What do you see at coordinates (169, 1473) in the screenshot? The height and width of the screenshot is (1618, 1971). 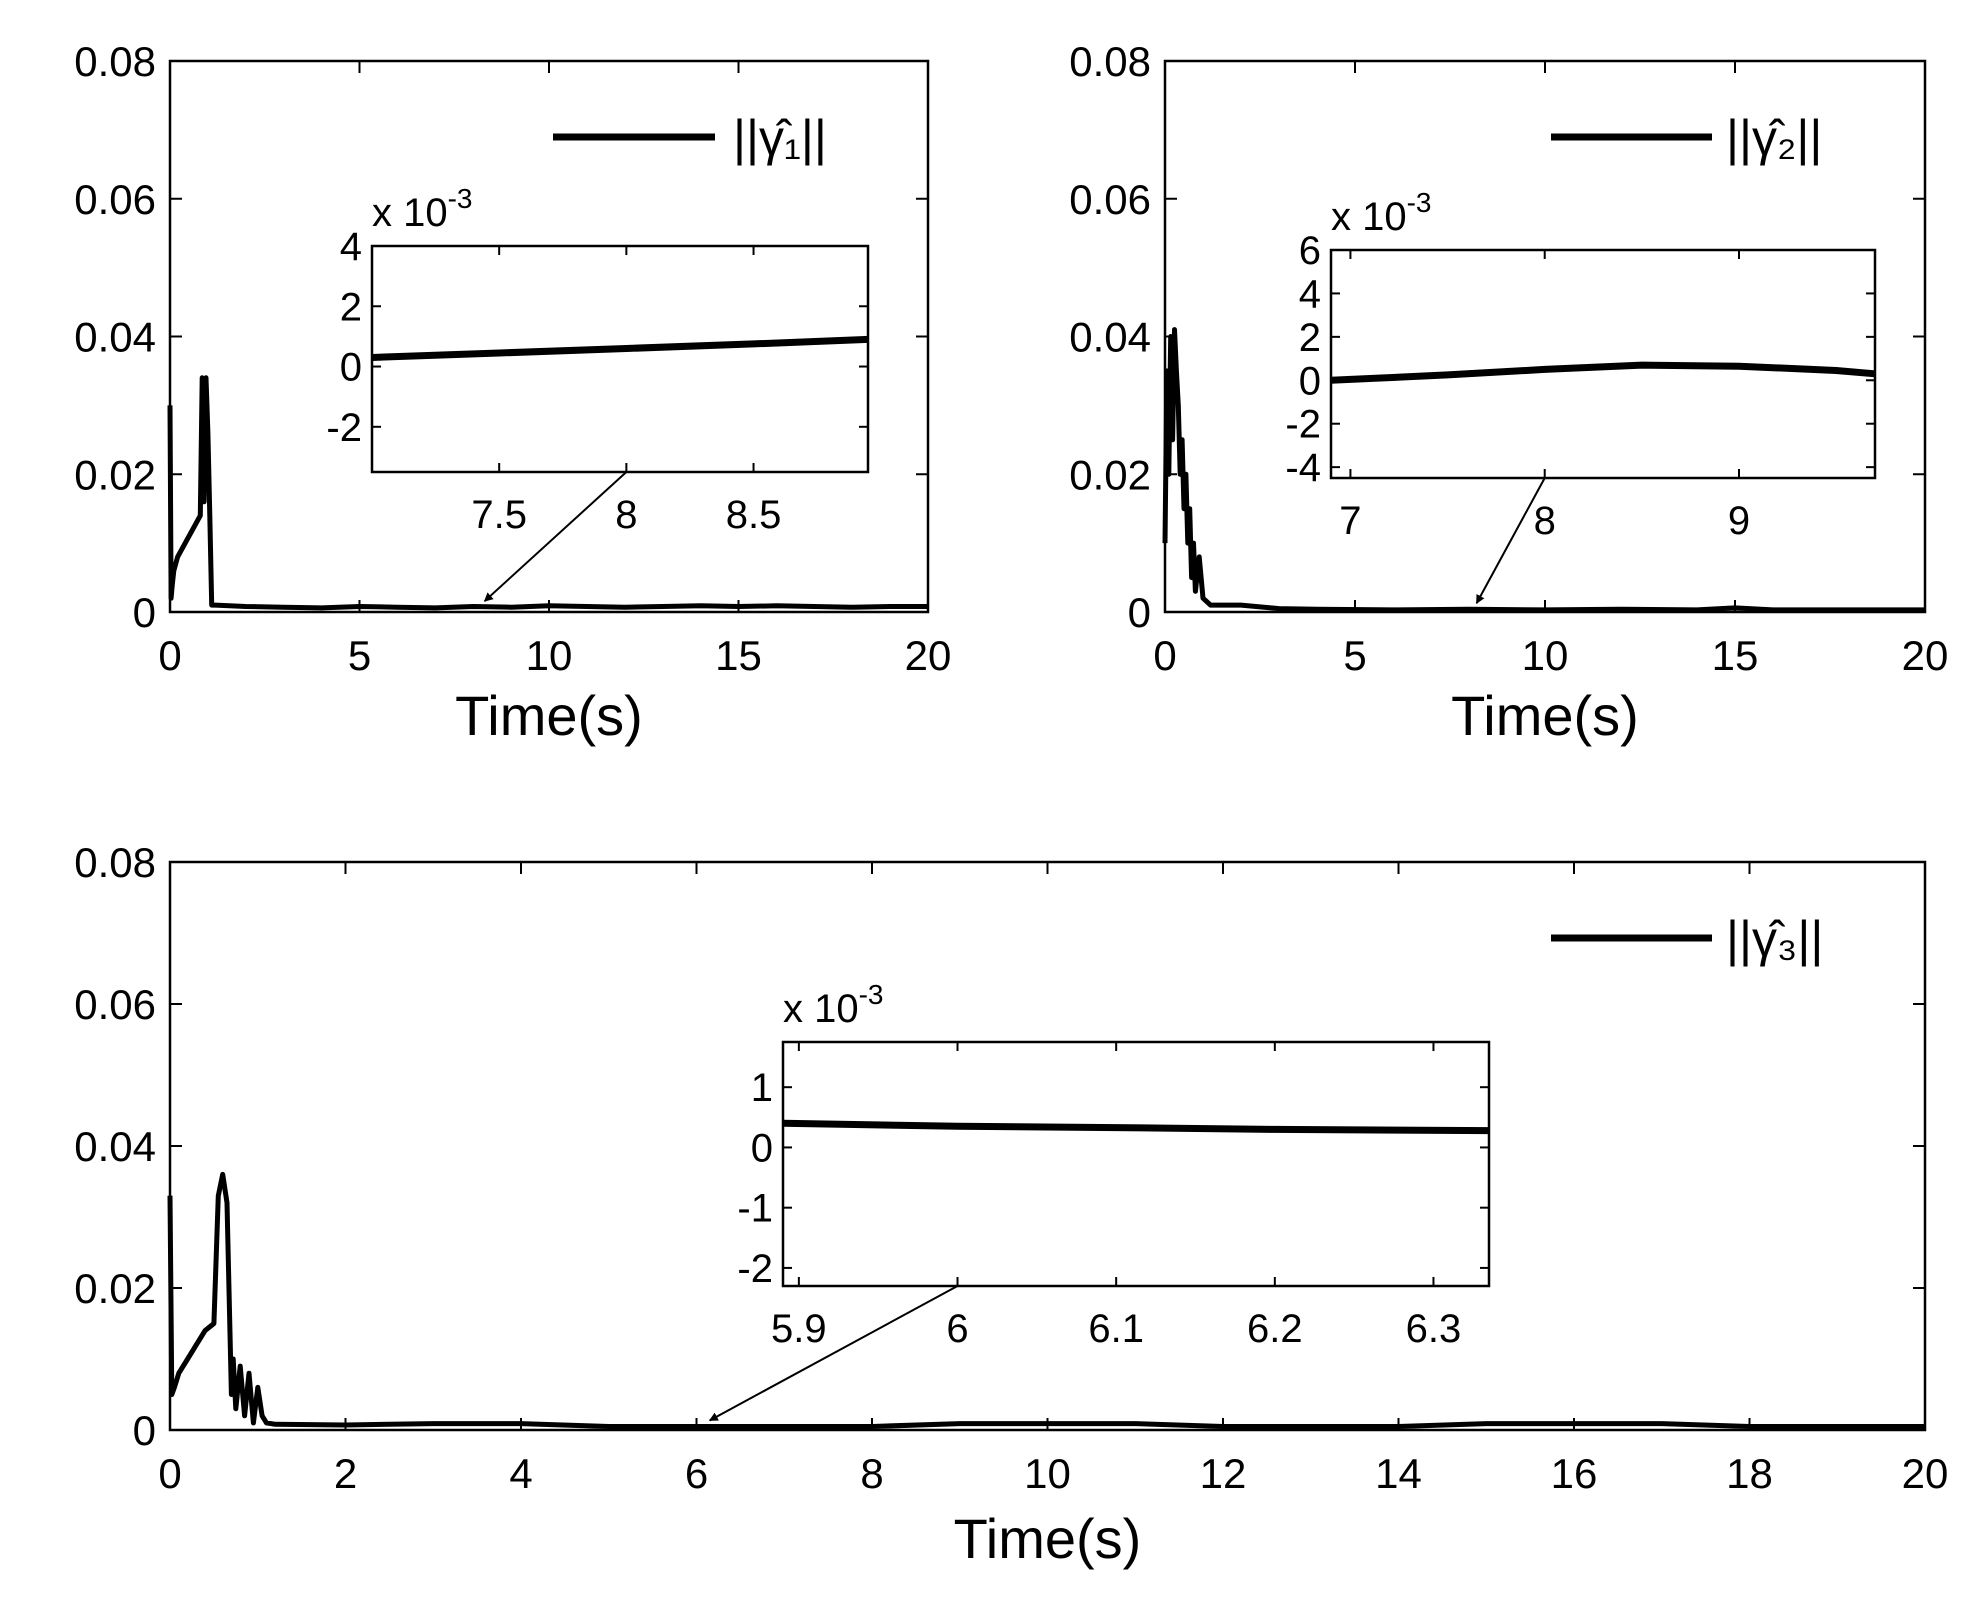 I see `bottom-x-tick-label: 0` at bounding box center [169, 1473].